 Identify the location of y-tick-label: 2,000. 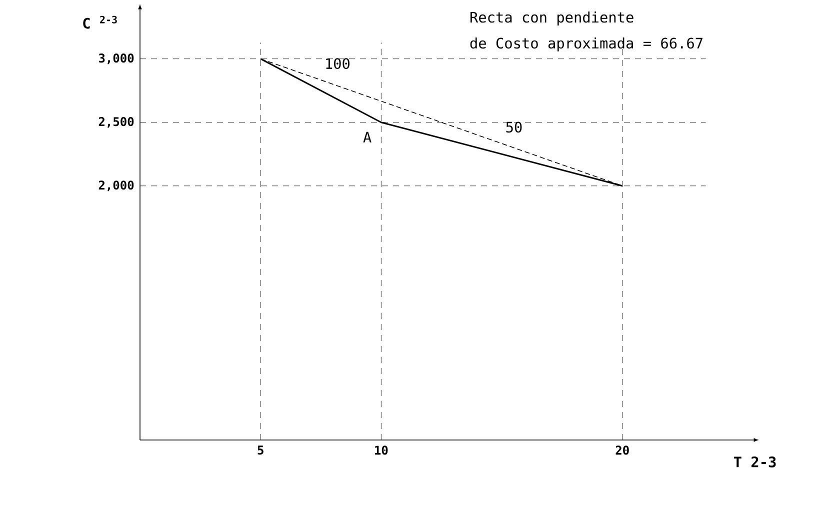
(116, 186).